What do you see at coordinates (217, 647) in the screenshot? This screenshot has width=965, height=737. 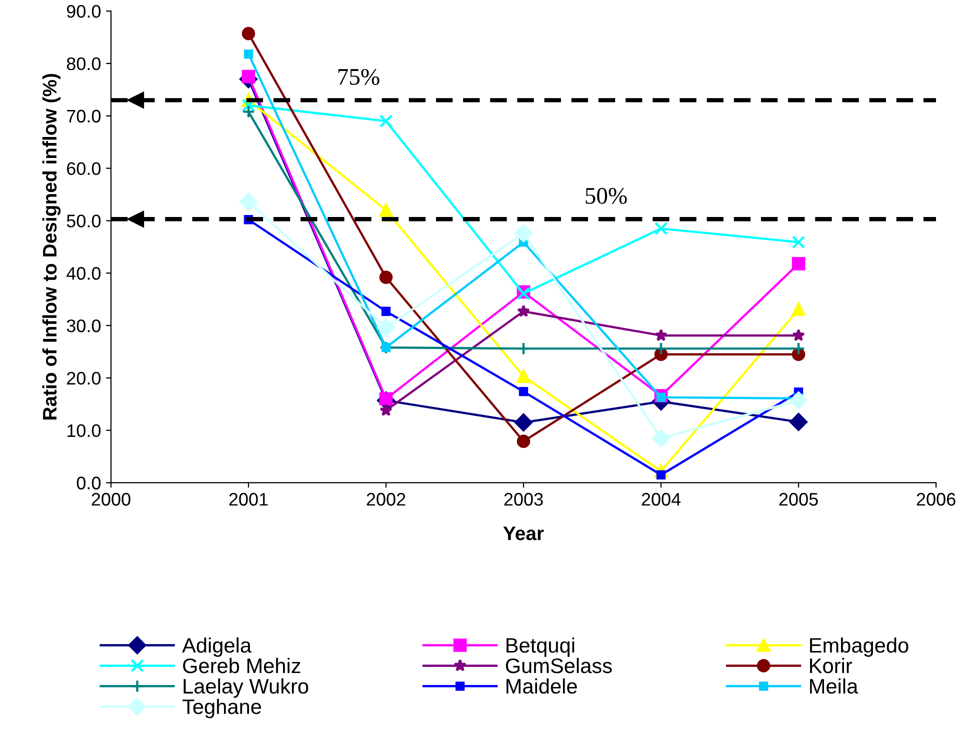 I see `legend-label: Adigela` at bounding box center [217, 647].